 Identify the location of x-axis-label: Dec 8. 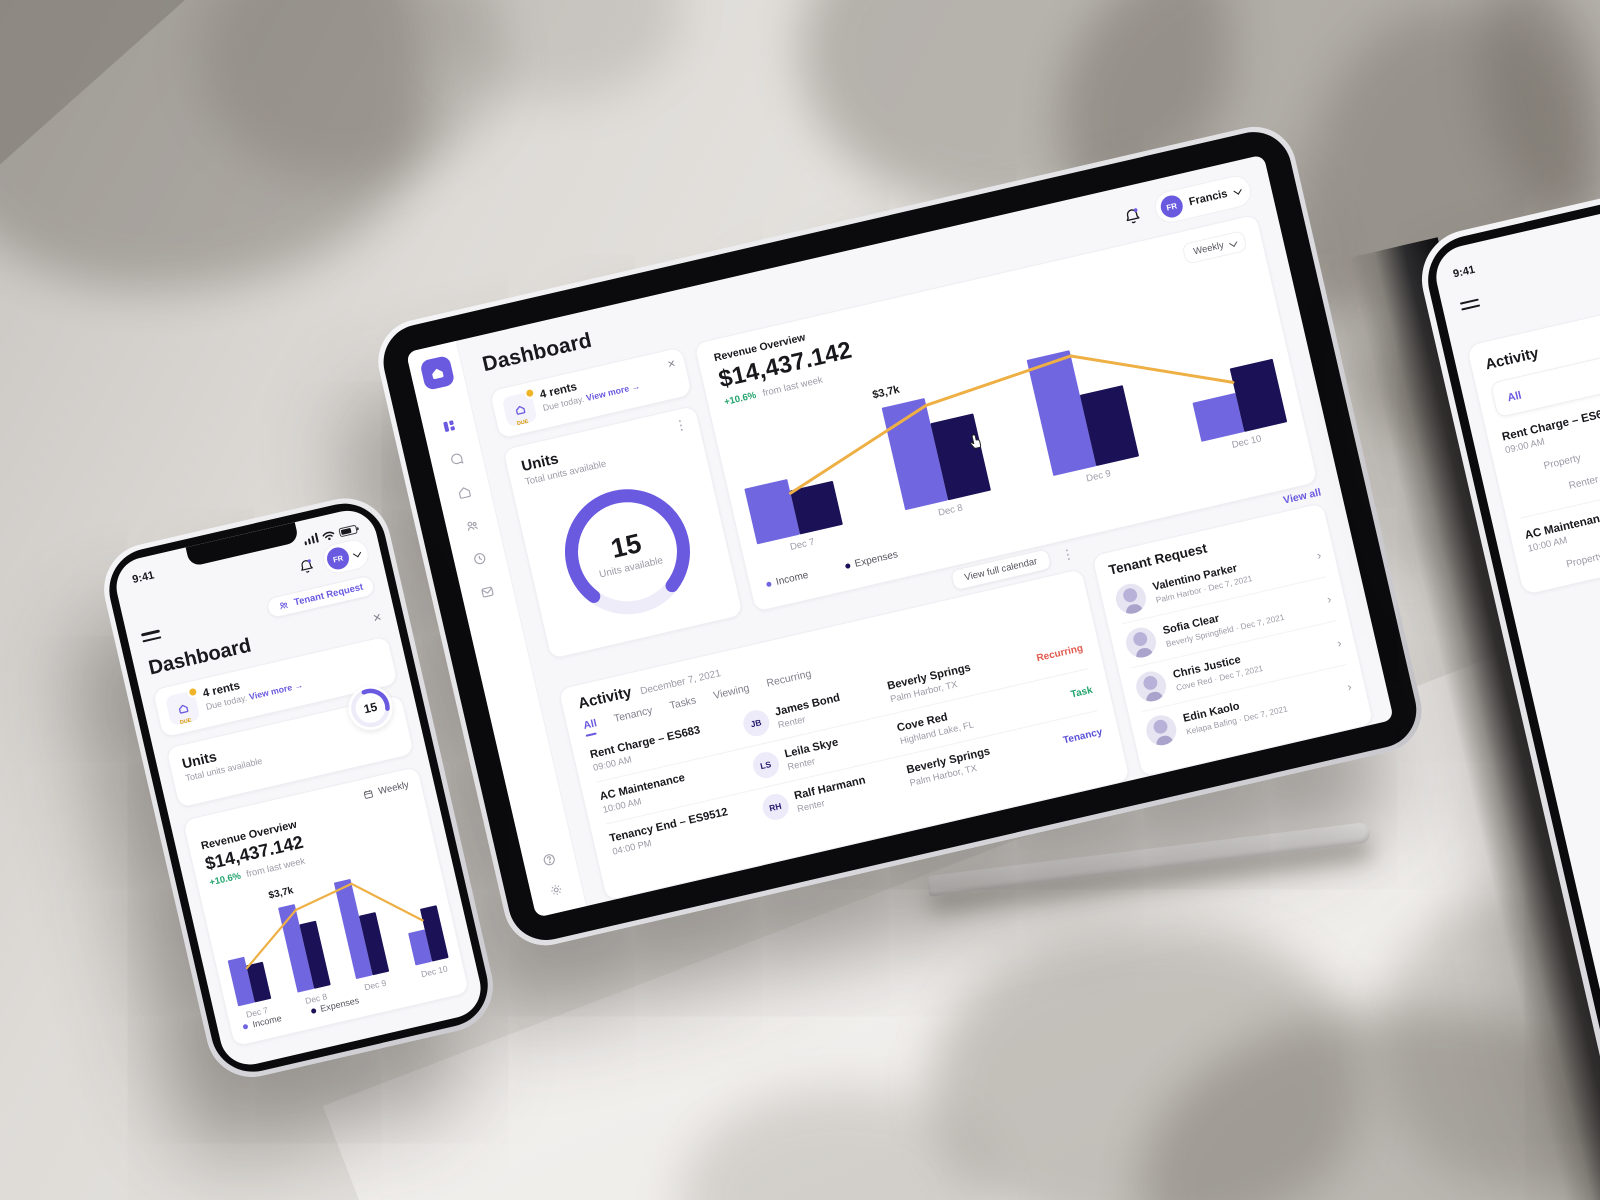
(950, 510).